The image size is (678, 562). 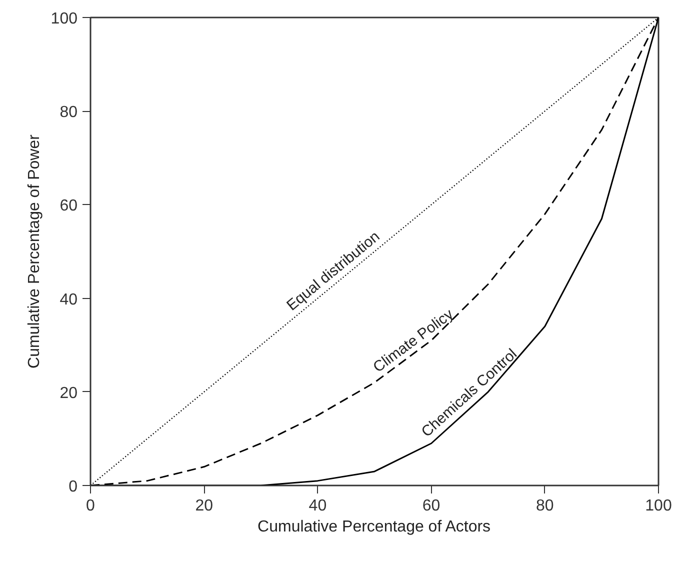 I want to click on x-tick-label: 60, so click(x=431, y=506).